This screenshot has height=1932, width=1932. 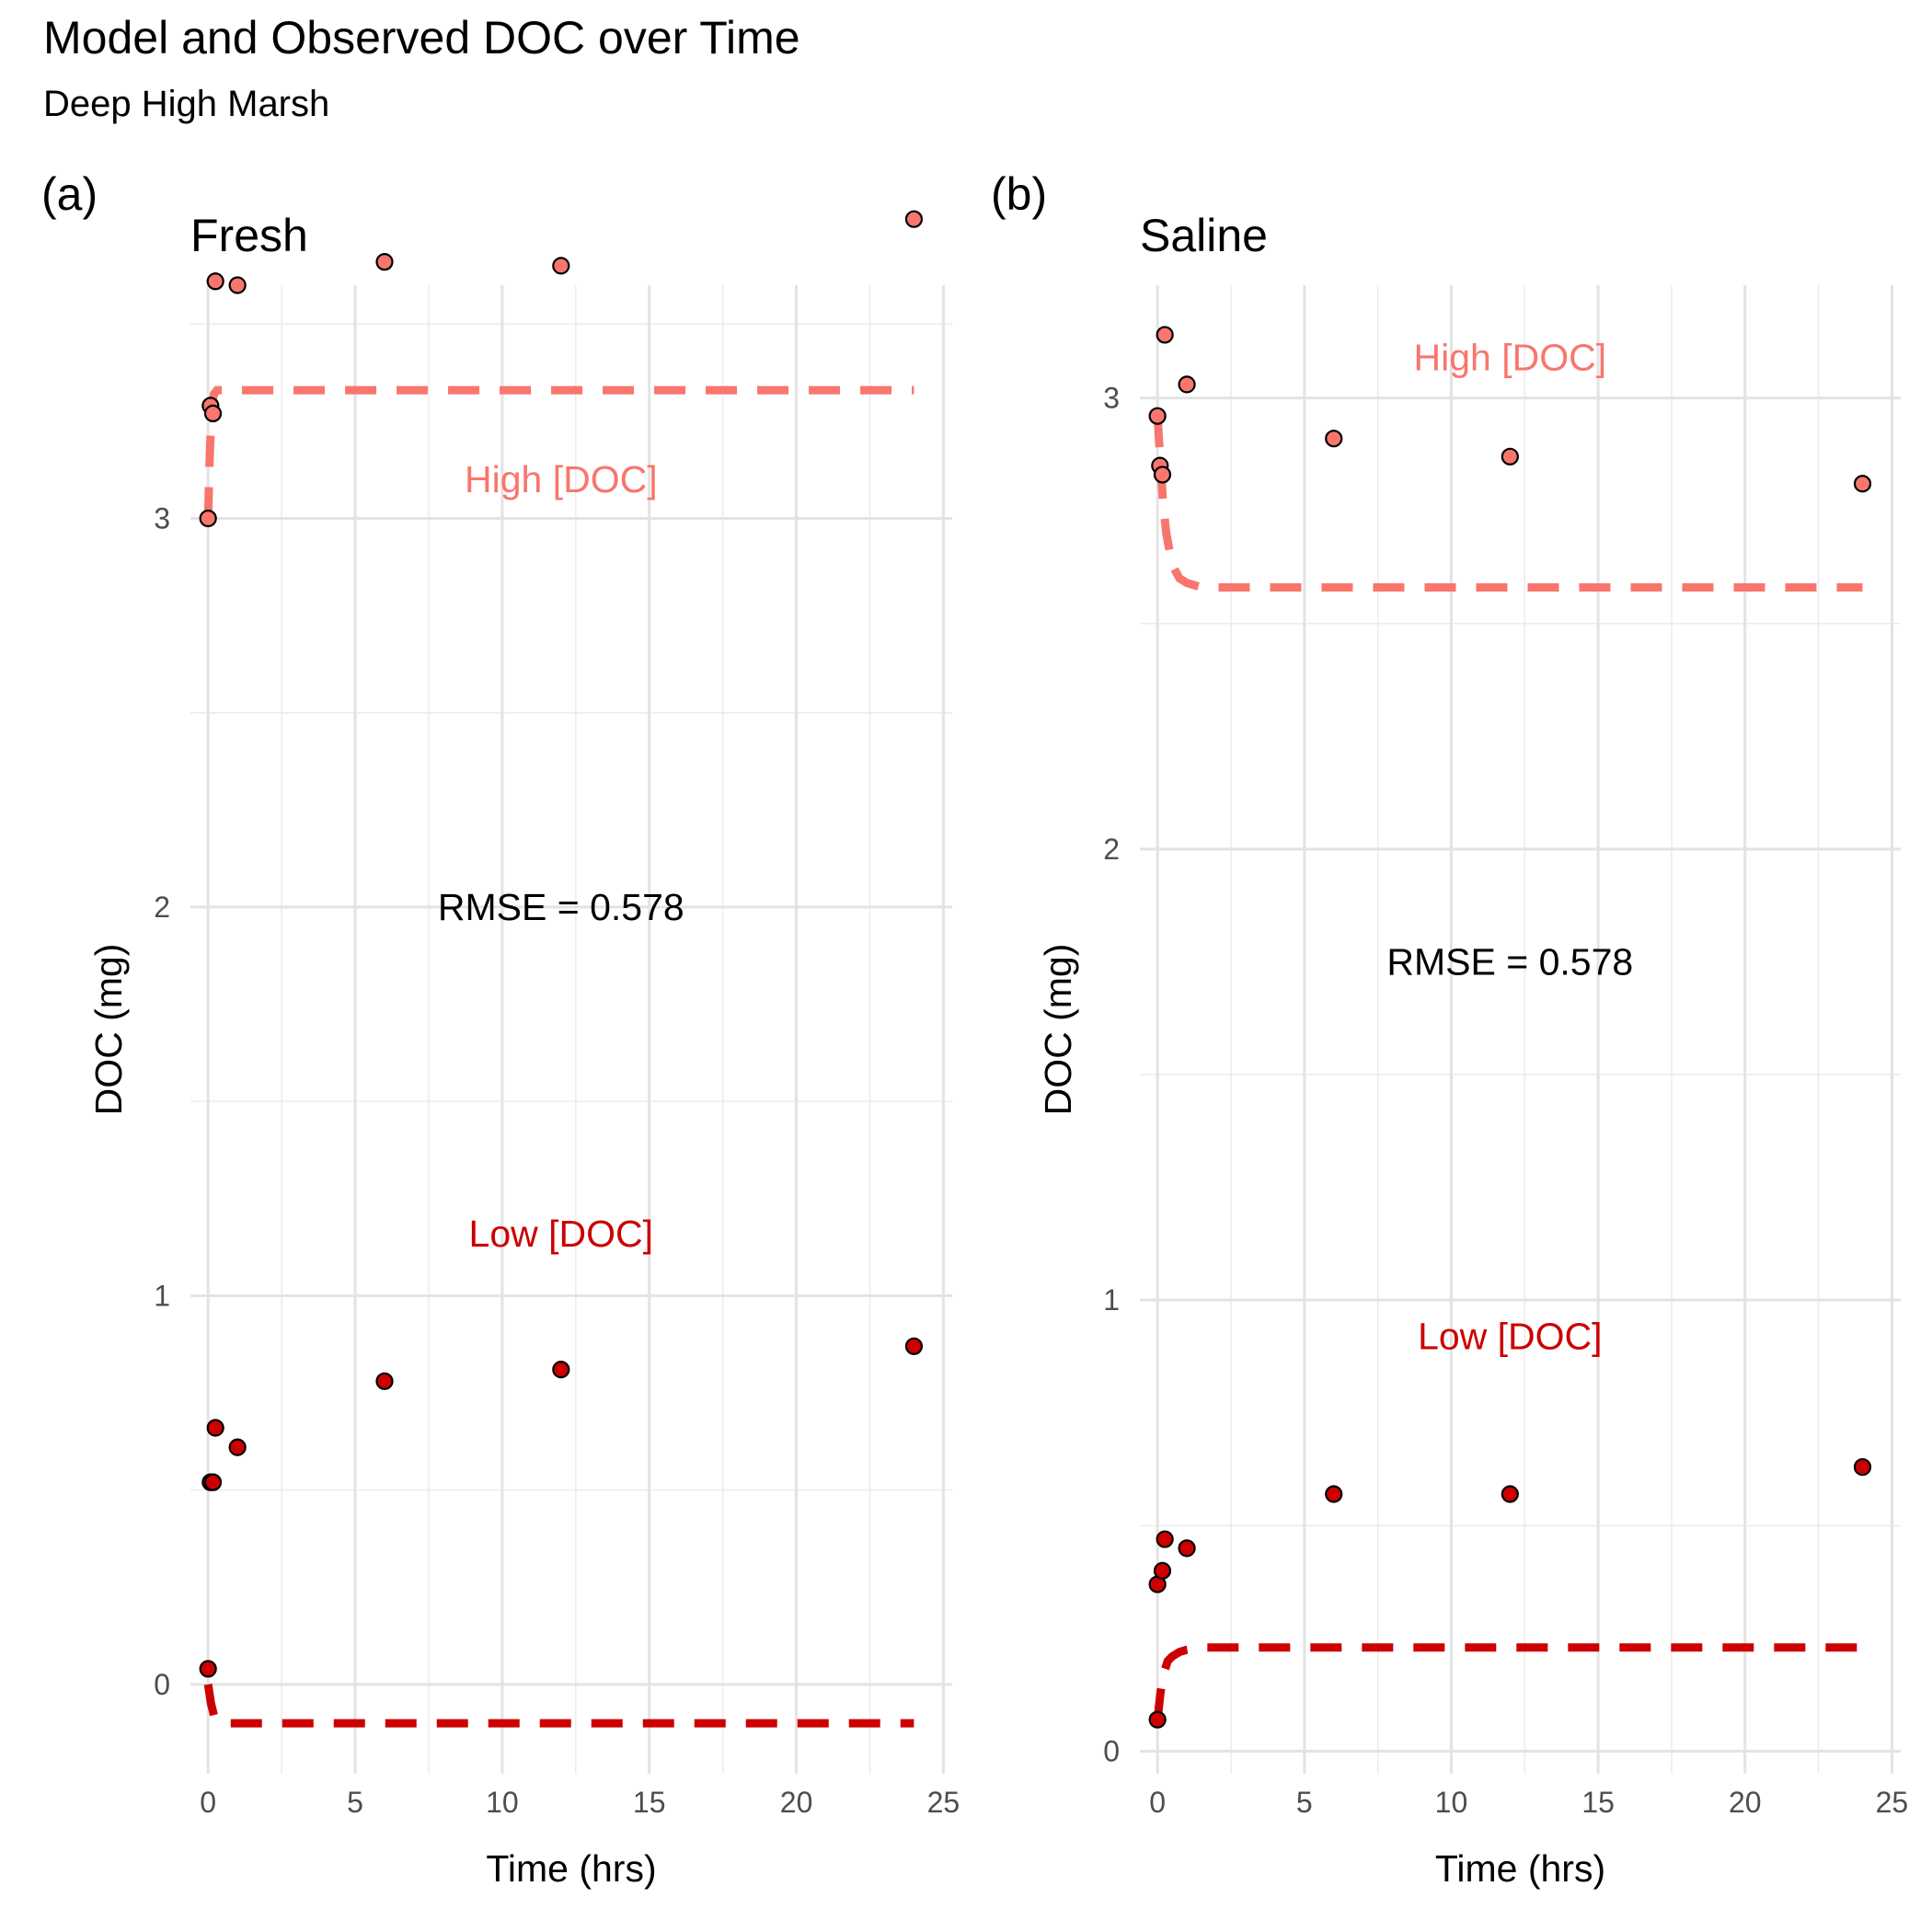 I want to click on panel-title: Saline, so click(x=1204, y=235).